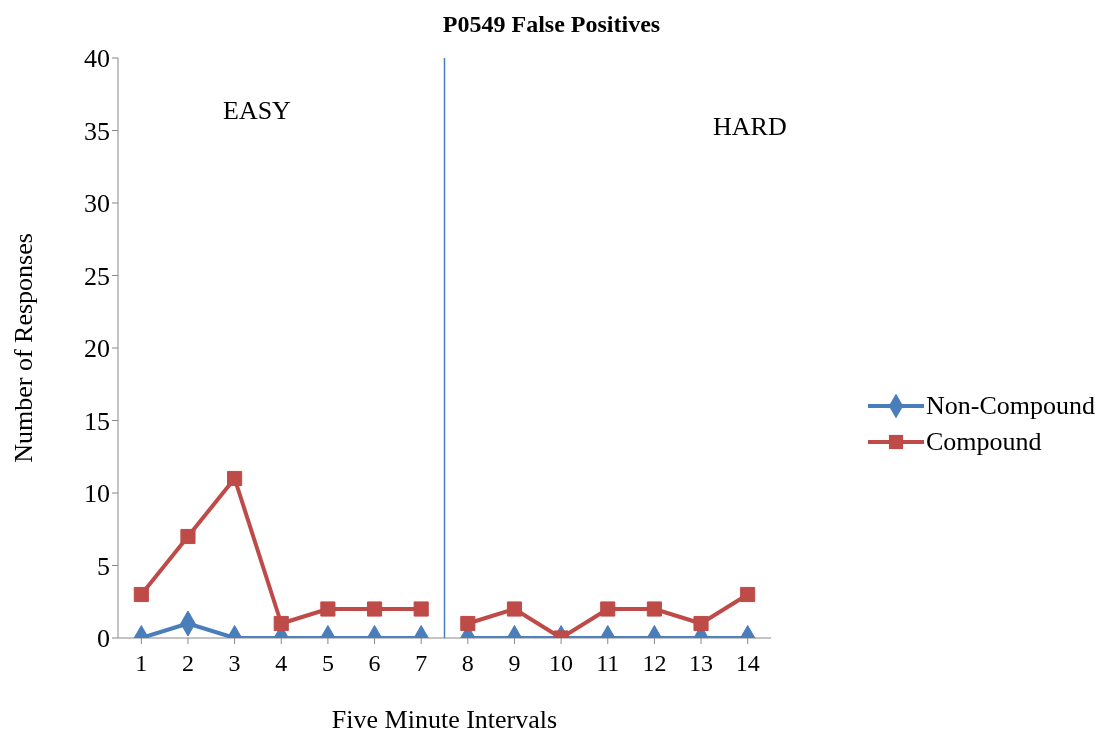 The height and width of the screenshot is (744, 1103). I want to click on x-tick-label: 8, so click(467, 663).